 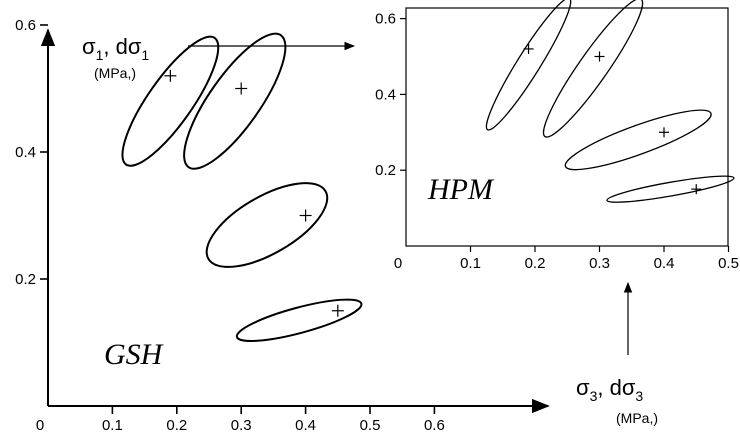 What do you see at coordinates (609, 389) in the screenshot?
I see `x-axis-label: σ3, dσ3` at bounding box center [609, 389].